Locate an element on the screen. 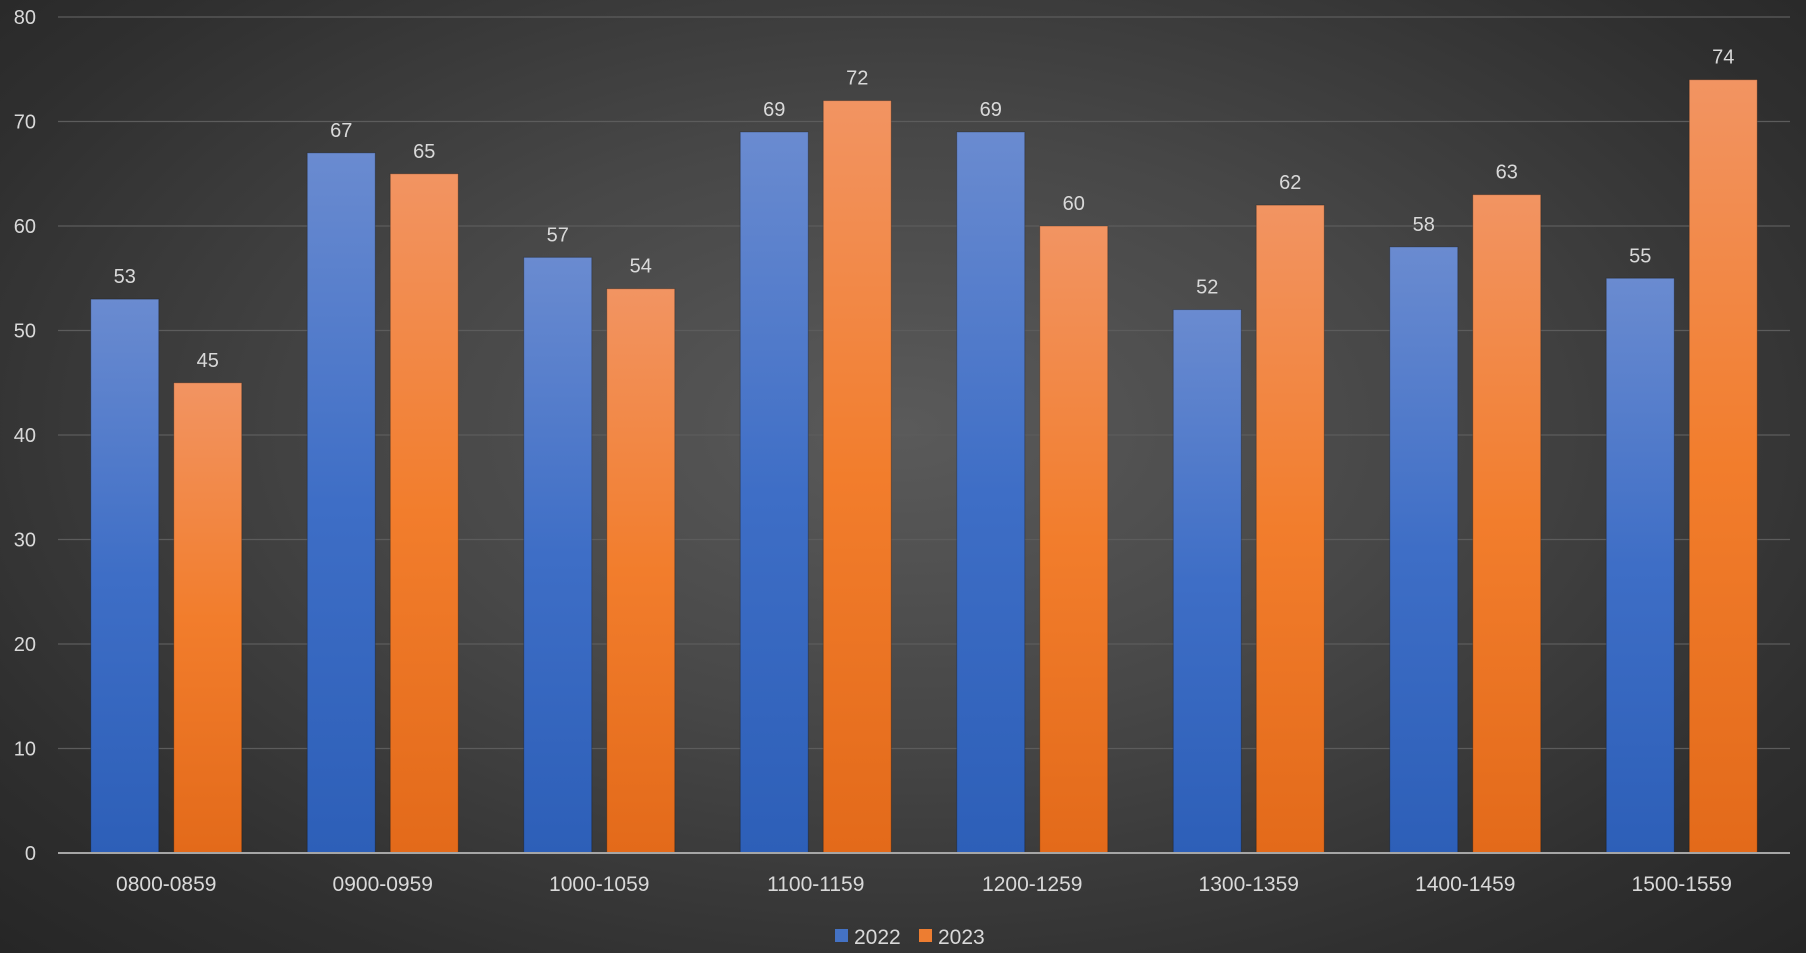 This screenshot has width=1806, height=953. y-tick-label: 70 is located at coordinates (25, 123).